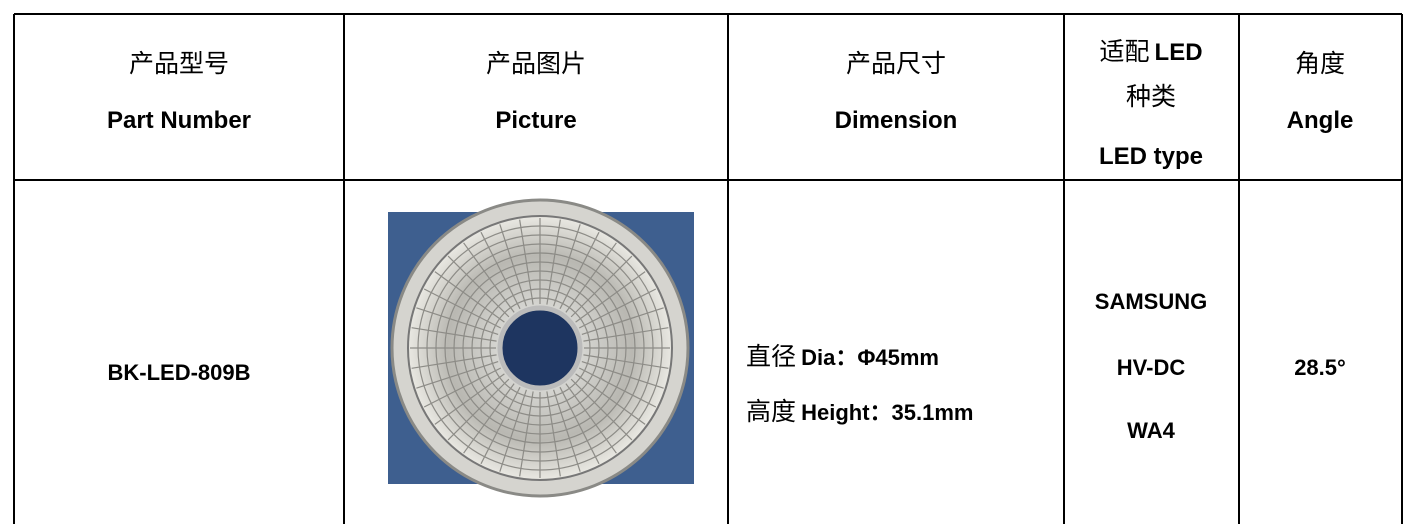 The width and height of the screenshot is (1416, 524). I want to click on header-zh: 产品型号, so click(179, 63).